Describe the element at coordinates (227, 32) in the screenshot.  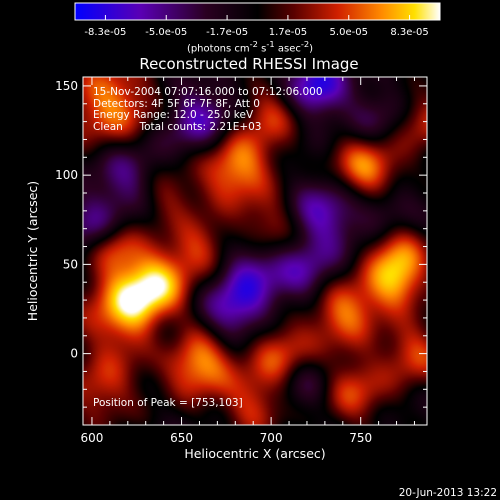
I see `colorbar-tick-label: -1.7e-05` at that location.